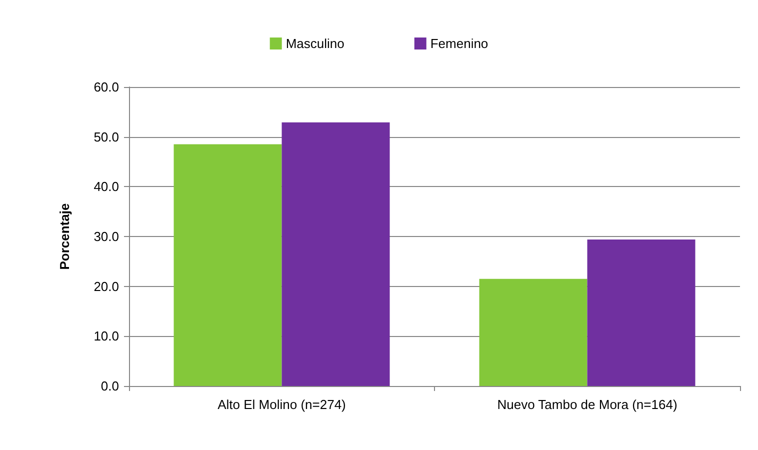  What do you see at coordinates (109, 386) in the screenshot?
I see `y-tick-label: 0.0` at bounding box center [109, 386].